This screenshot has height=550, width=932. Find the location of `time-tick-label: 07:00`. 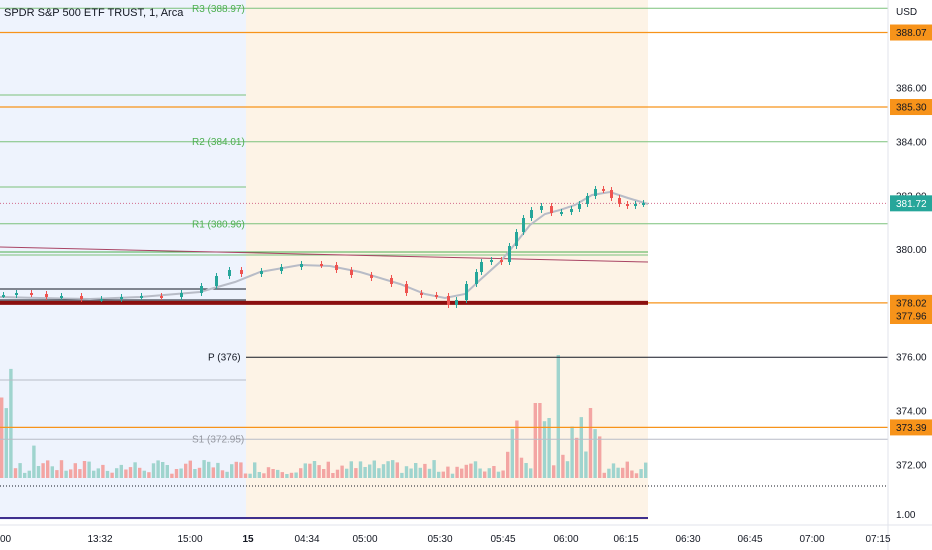

time-tick-label: 07:00 is located at coordinates (811, 539).